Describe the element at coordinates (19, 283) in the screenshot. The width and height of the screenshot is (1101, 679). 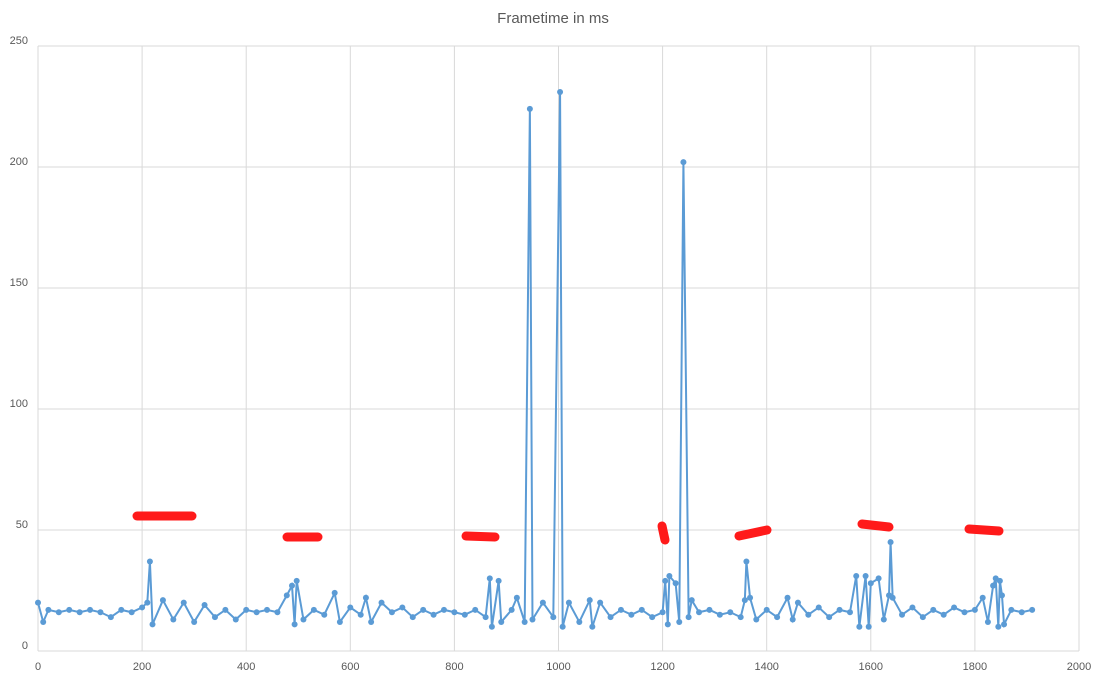
I see `y-tick-label: 150` at that location.